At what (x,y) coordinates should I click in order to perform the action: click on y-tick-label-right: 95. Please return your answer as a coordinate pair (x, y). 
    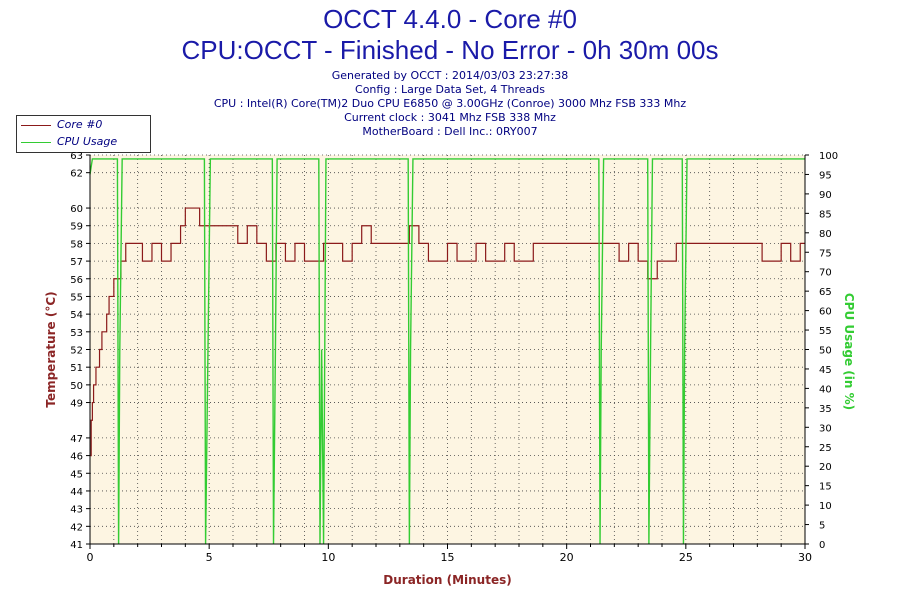
    Looking at the image, I should click on (825, 175).